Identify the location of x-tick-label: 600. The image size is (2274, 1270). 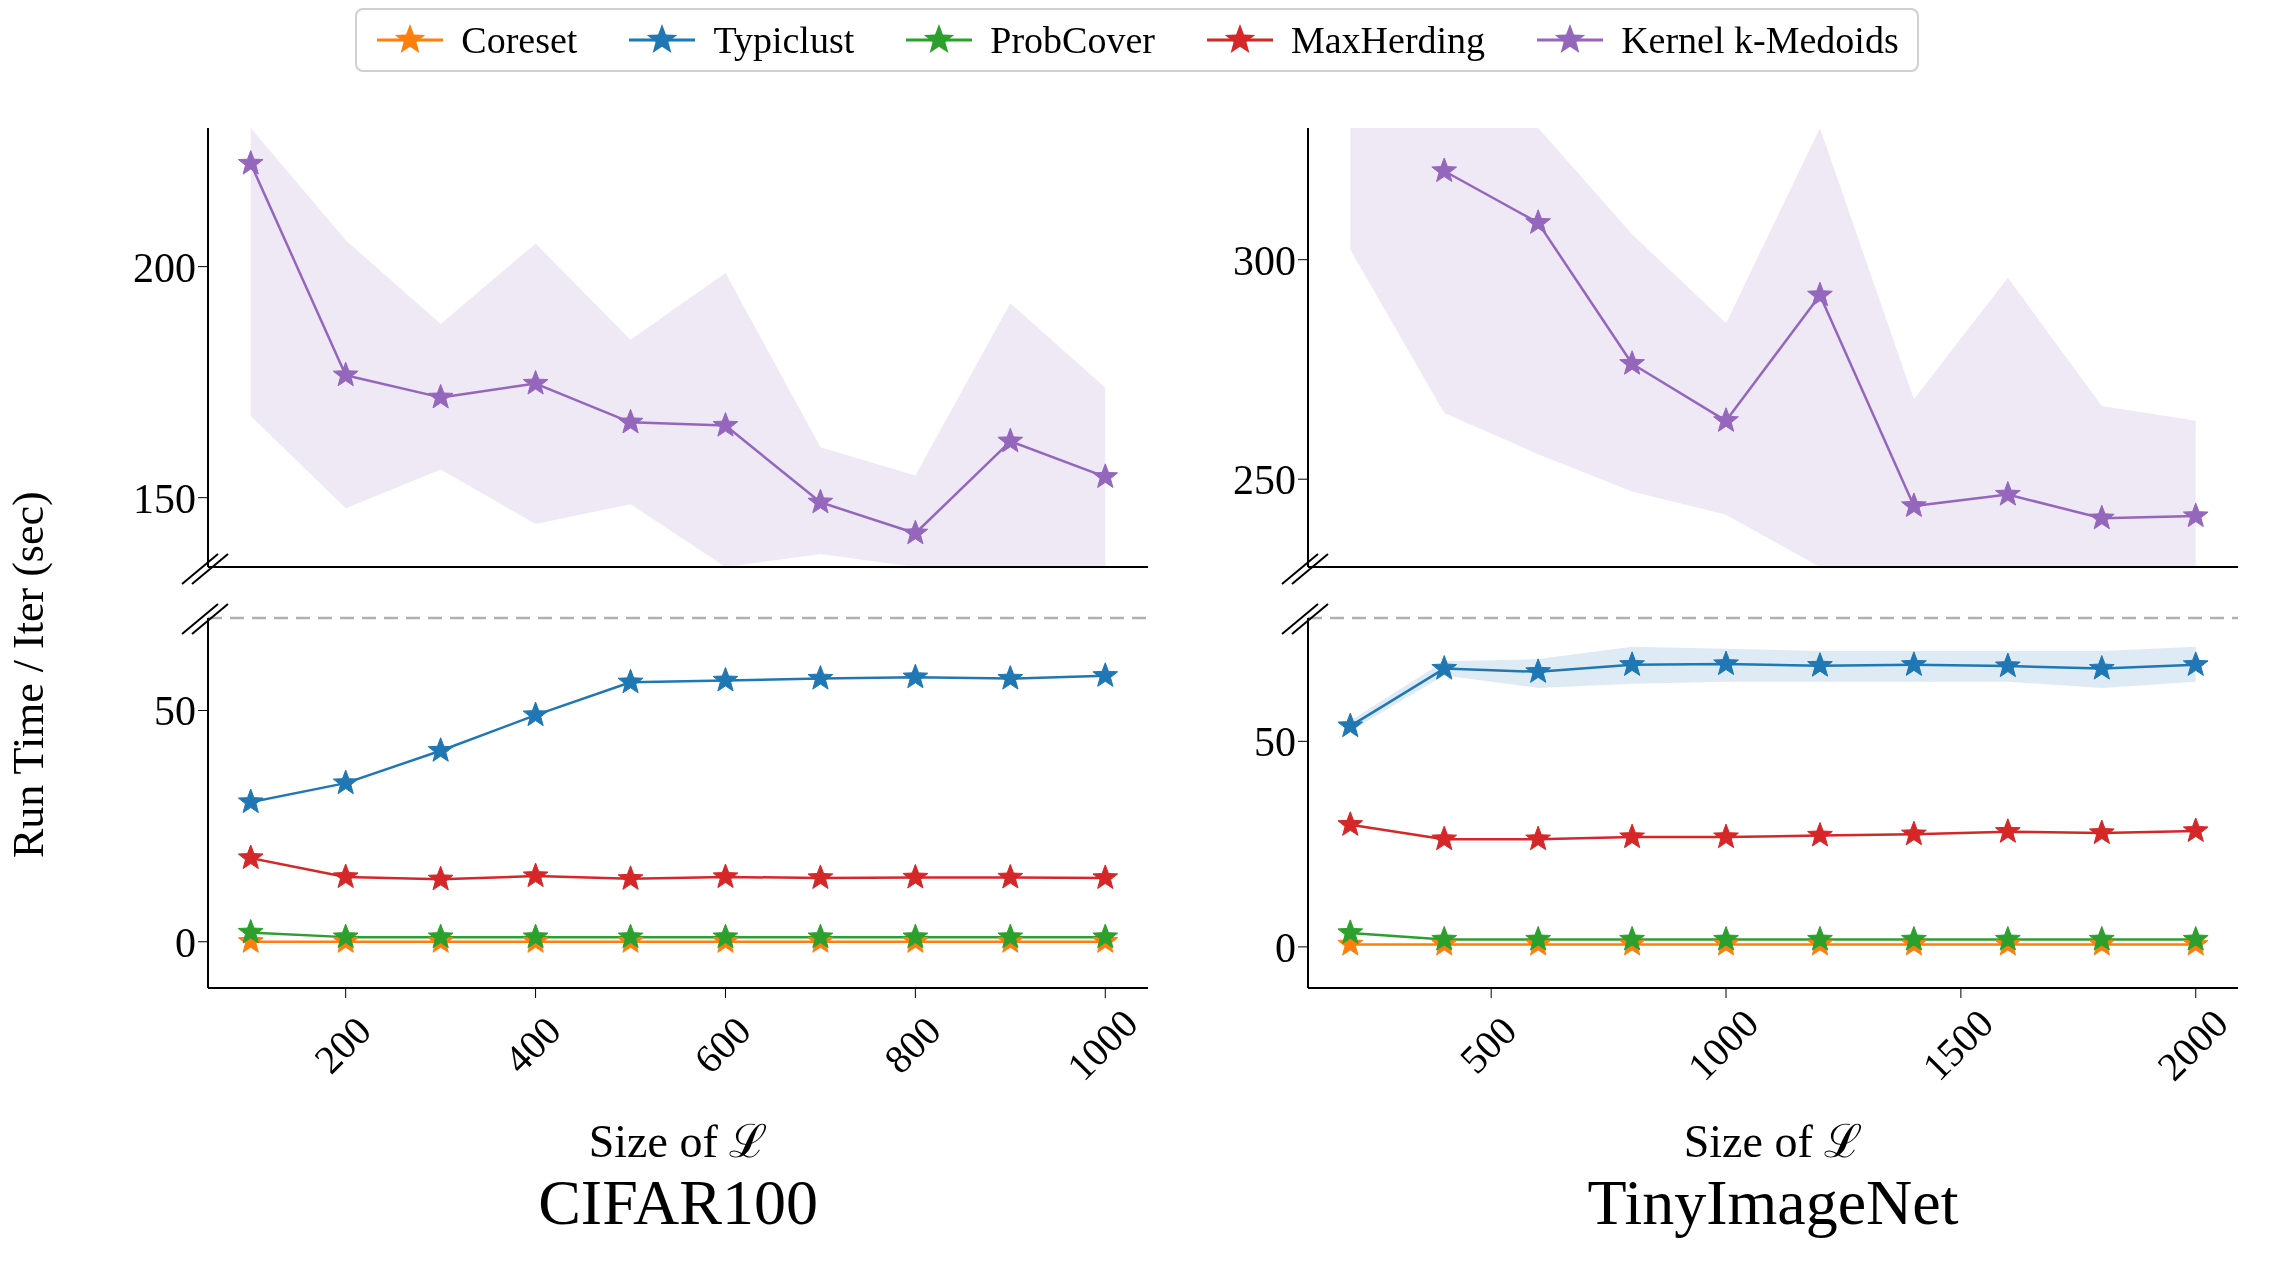
(722, 1045).